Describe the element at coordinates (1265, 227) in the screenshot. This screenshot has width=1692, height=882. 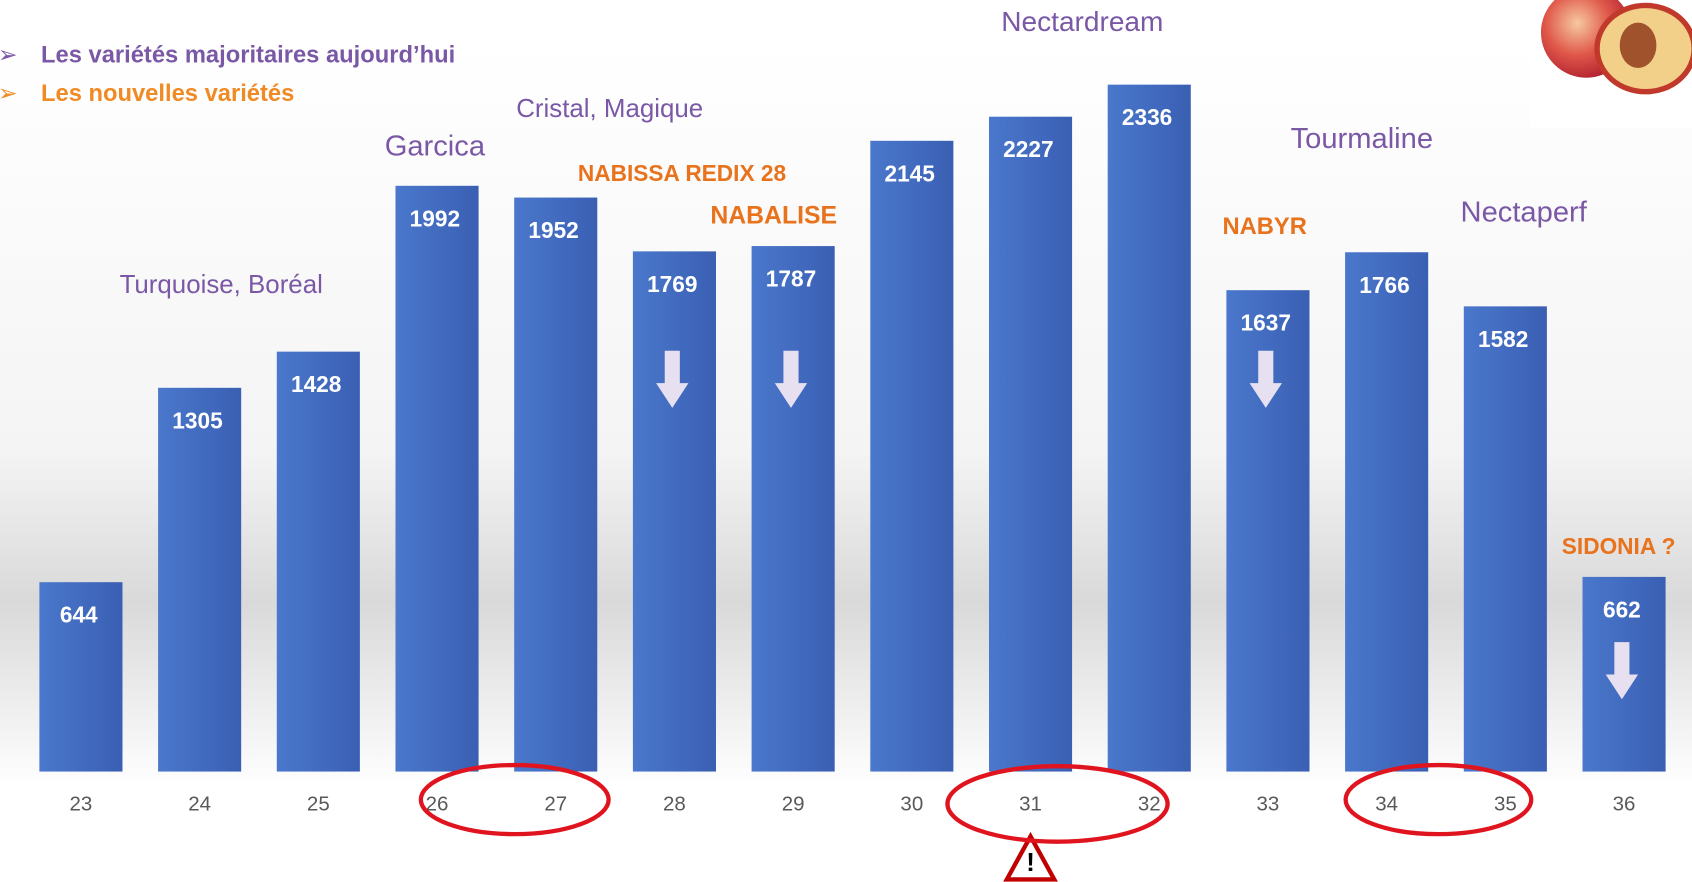
I see `variety-annotation: NABYR` at that location.